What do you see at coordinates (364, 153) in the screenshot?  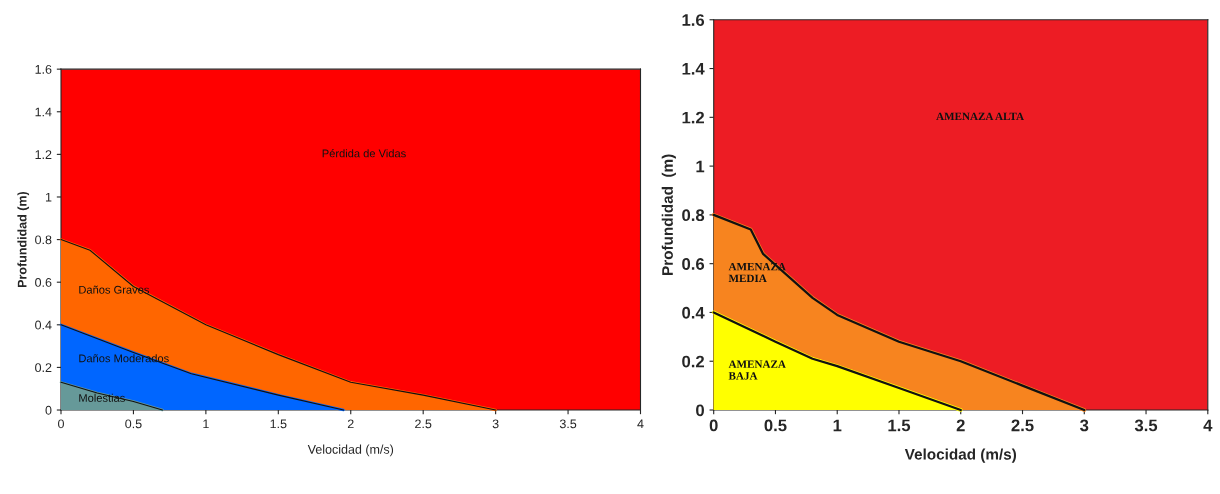 I see `band-label: Pérdida de Vidas` at bounding box center [364, 153].